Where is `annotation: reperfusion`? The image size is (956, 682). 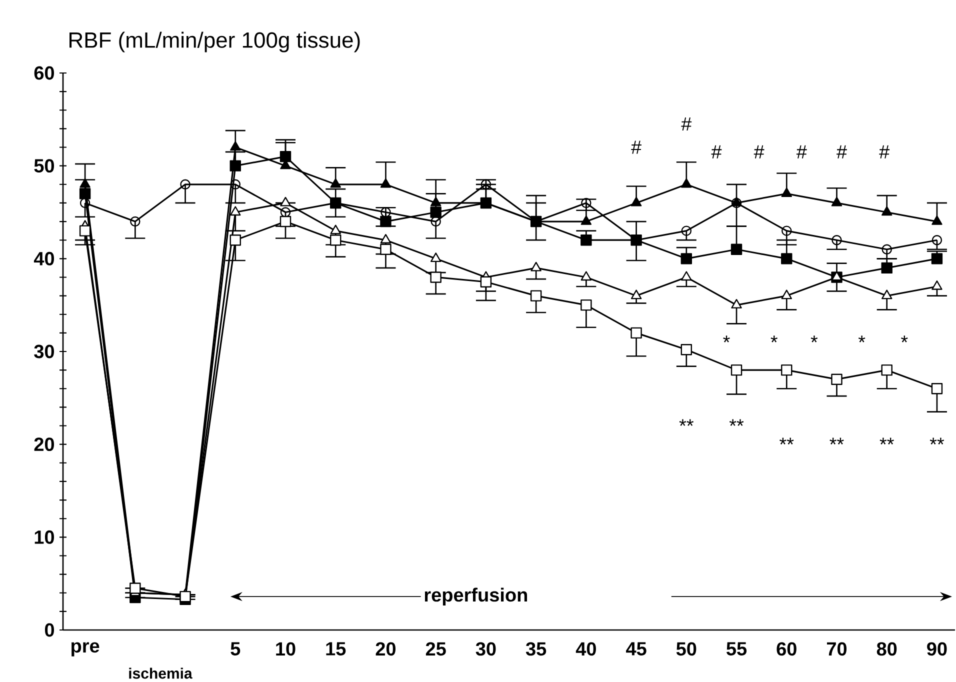
annotation: reperfusion is located at coordinates (476, 597).